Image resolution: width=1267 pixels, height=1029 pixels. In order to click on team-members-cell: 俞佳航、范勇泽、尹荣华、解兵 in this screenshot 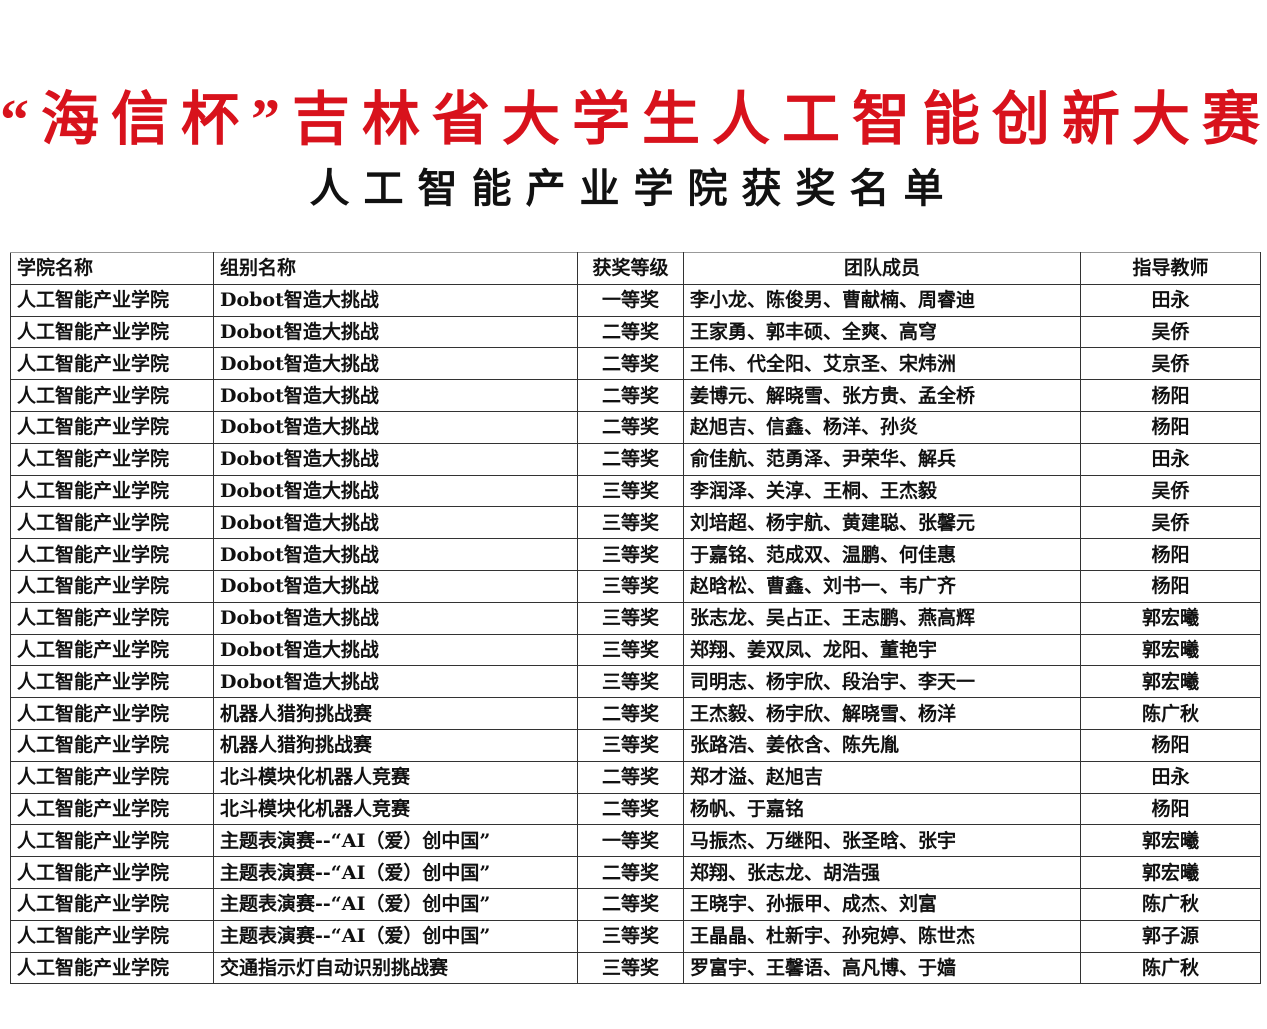, I will do `click(882, 459)`.